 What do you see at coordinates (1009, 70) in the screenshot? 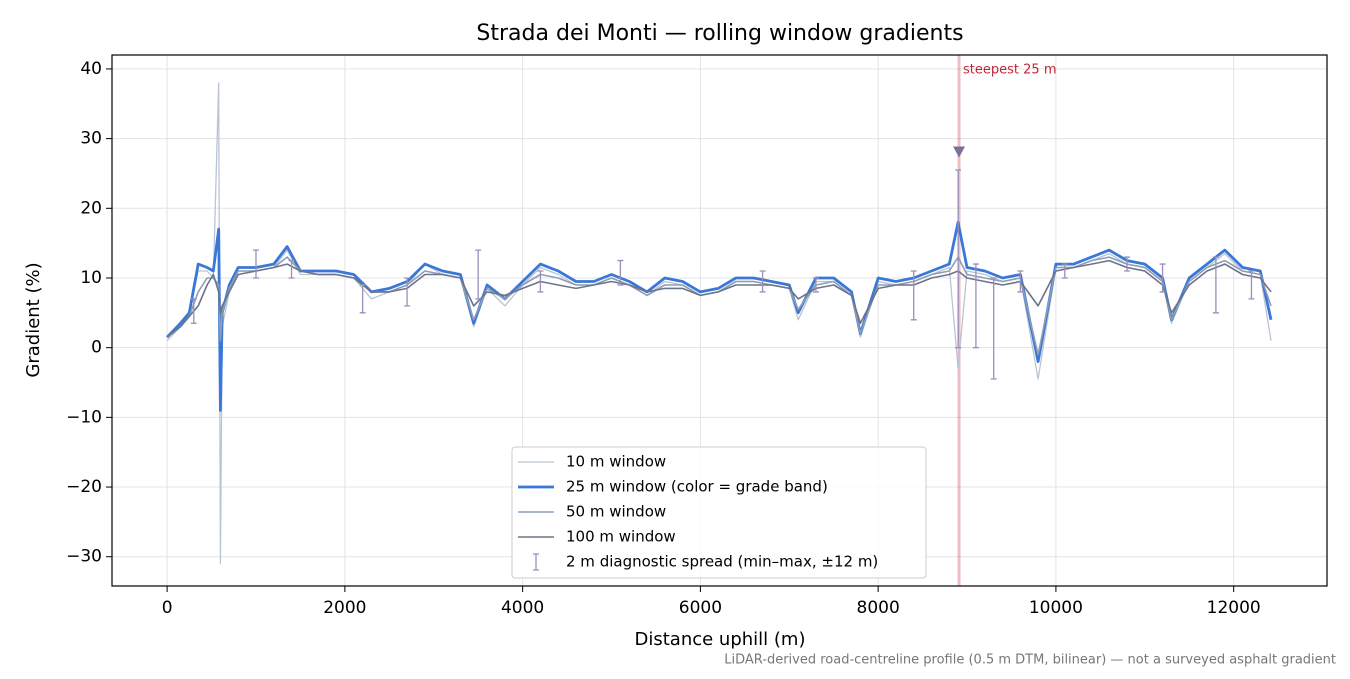
I see `annotation-text: steepest 25 m` at bounding box center [1009, 70].